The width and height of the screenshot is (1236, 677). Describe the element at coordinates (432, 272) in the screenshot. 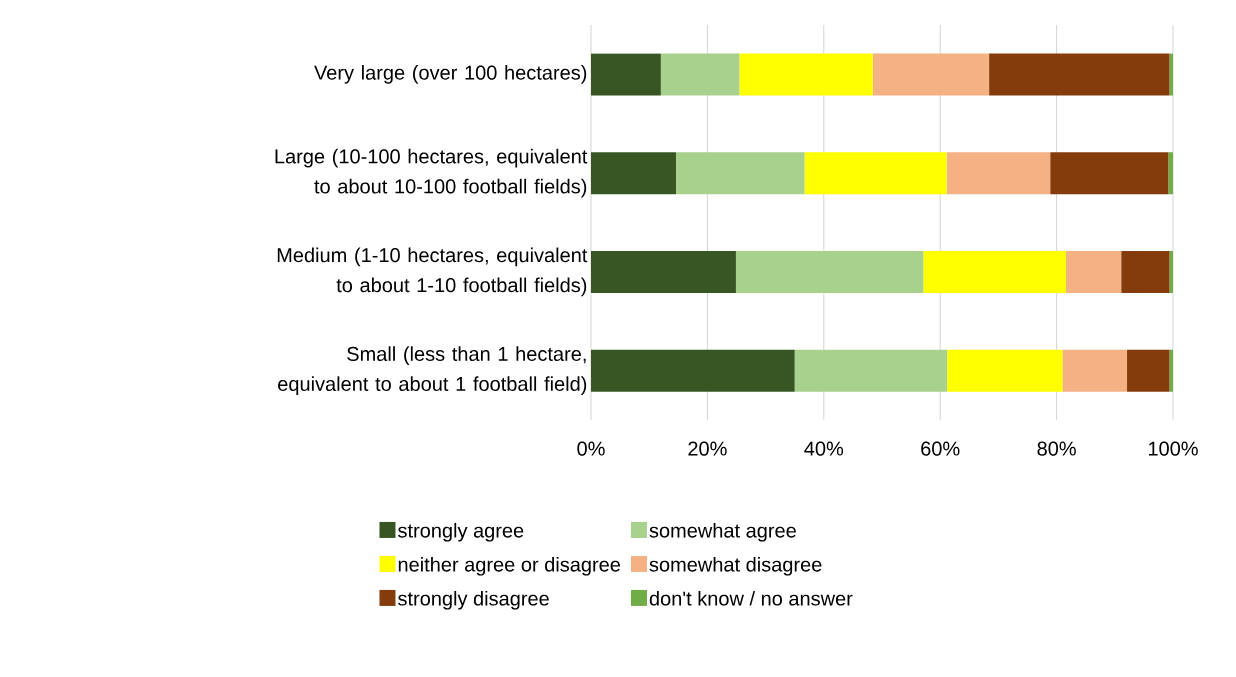

I see `y-tick-label: Medium (1-10 hectares, equivalent to about 1-10 football fields)` at that location.